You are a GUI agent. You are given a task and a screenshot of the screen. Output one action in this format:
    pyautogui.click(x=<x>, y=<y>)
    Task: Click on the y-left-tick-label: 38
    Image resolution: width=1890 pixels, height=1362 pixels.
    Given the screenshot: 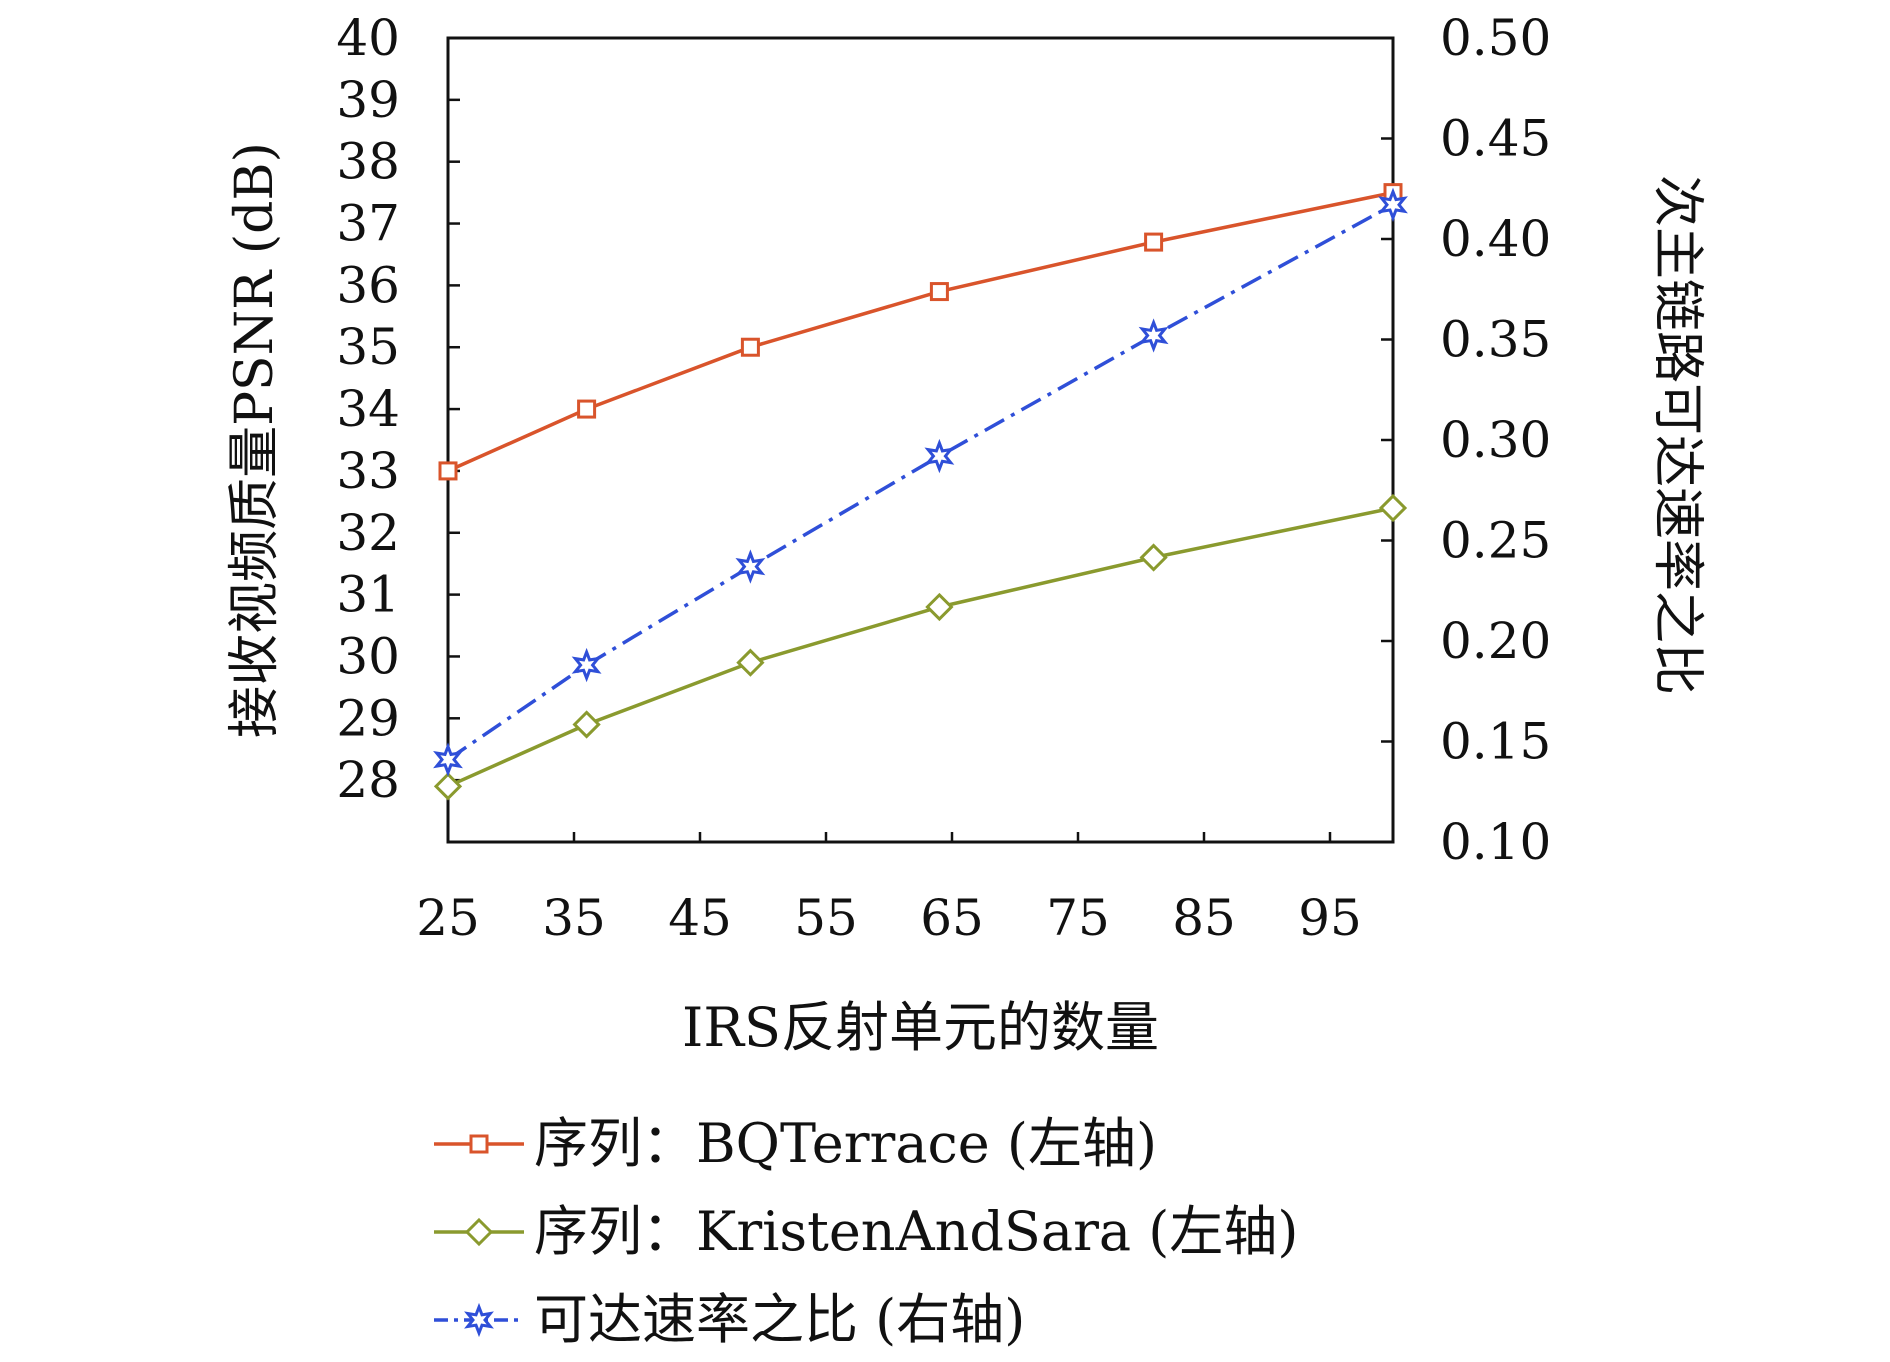 What is the action you would take?
    pyautogui.click(x=368, y=162)
    